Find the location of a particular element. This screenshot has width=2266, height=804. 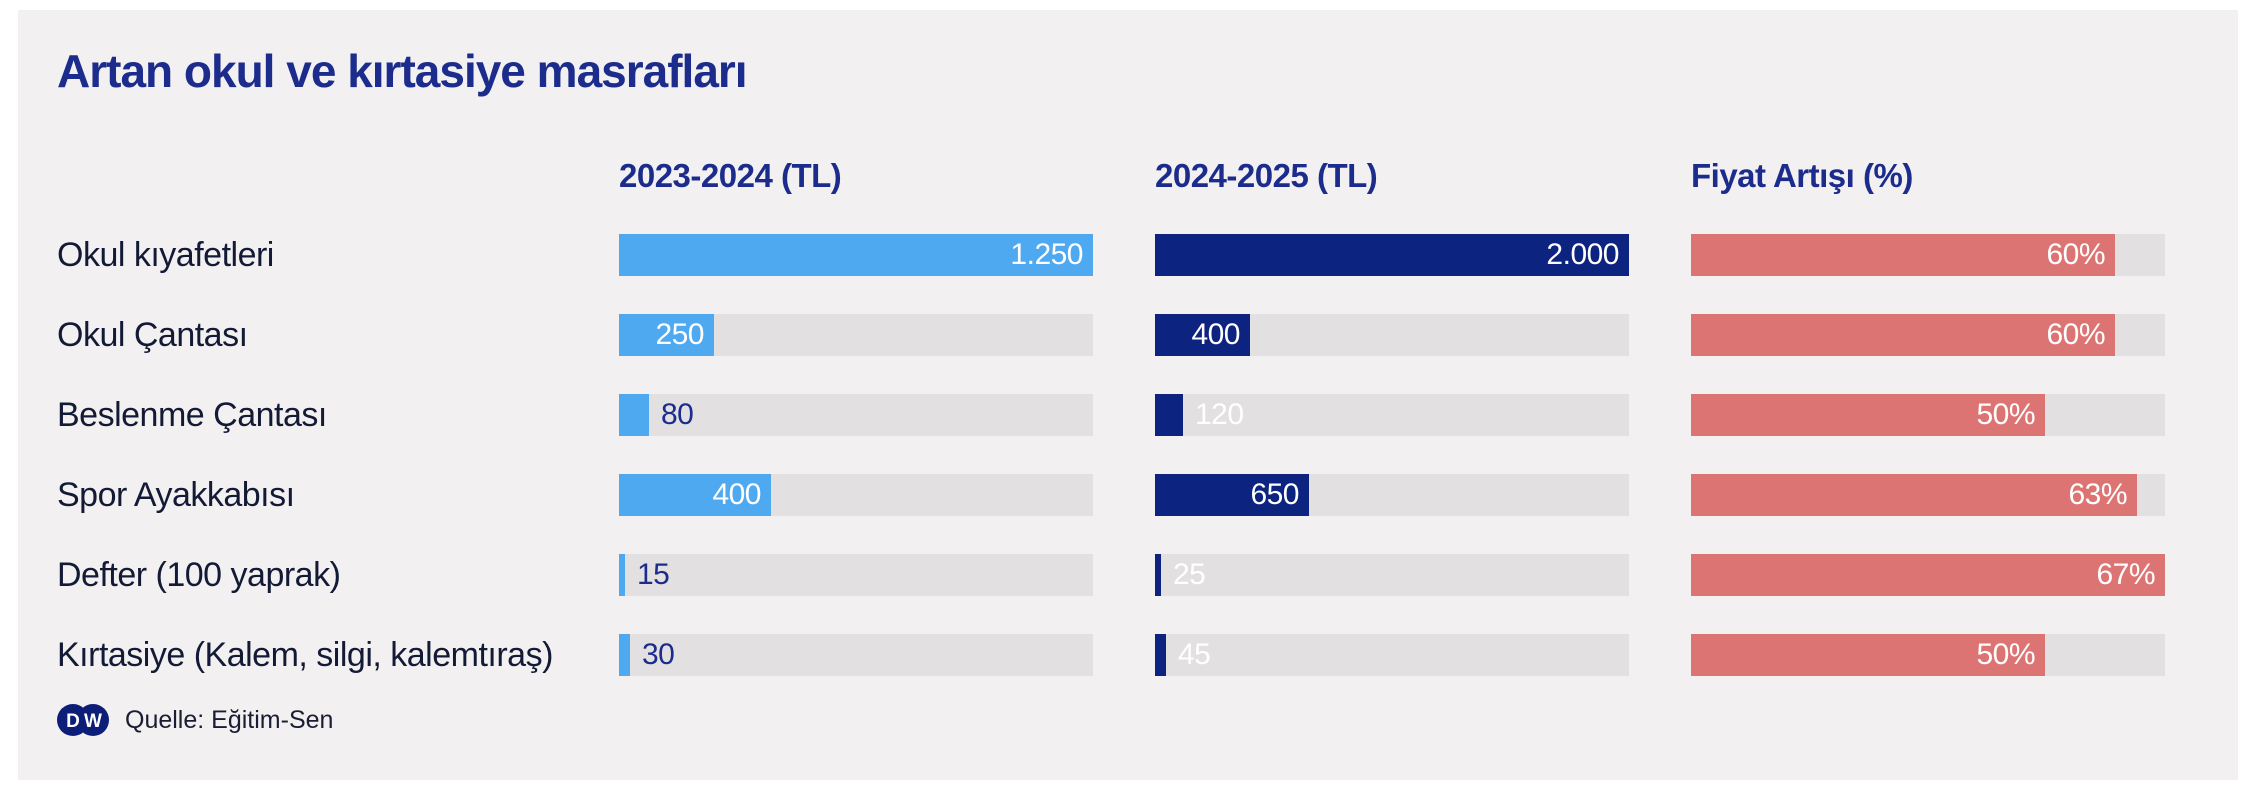

bar-cell: 45 is located at coordinates (1392, 655).